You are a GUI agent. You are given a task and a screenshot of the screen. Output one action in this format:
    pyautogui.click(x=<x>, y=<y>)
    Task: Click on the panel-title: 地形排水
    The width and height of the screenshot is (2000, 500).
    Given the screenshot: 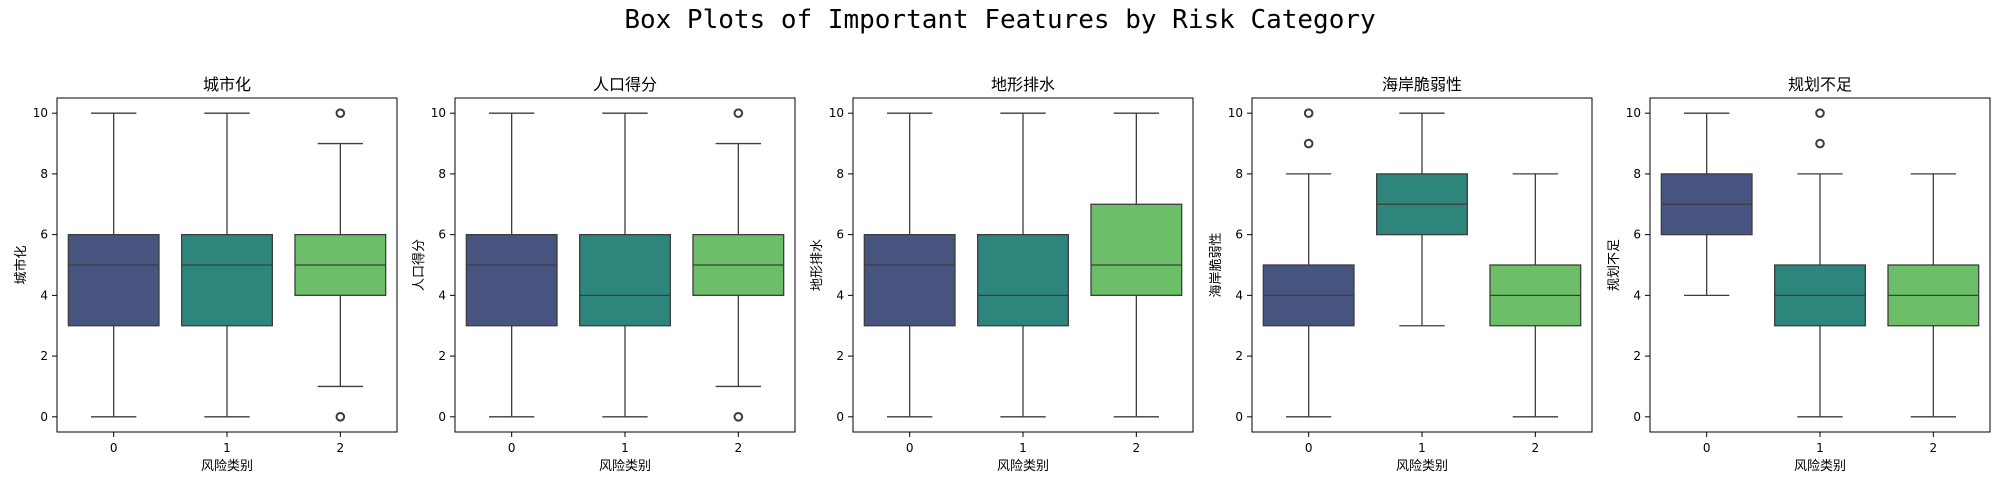 What is the action you would take?
    pyautogui.click(x=1023, y=84)
    